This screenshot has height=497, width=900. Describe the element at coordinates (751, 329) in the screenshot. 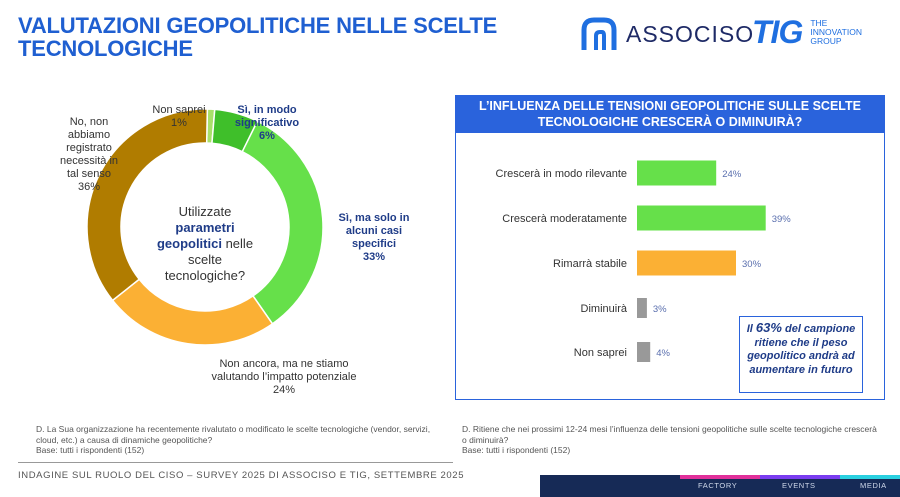

I see `callout-pre: Il` at that location.